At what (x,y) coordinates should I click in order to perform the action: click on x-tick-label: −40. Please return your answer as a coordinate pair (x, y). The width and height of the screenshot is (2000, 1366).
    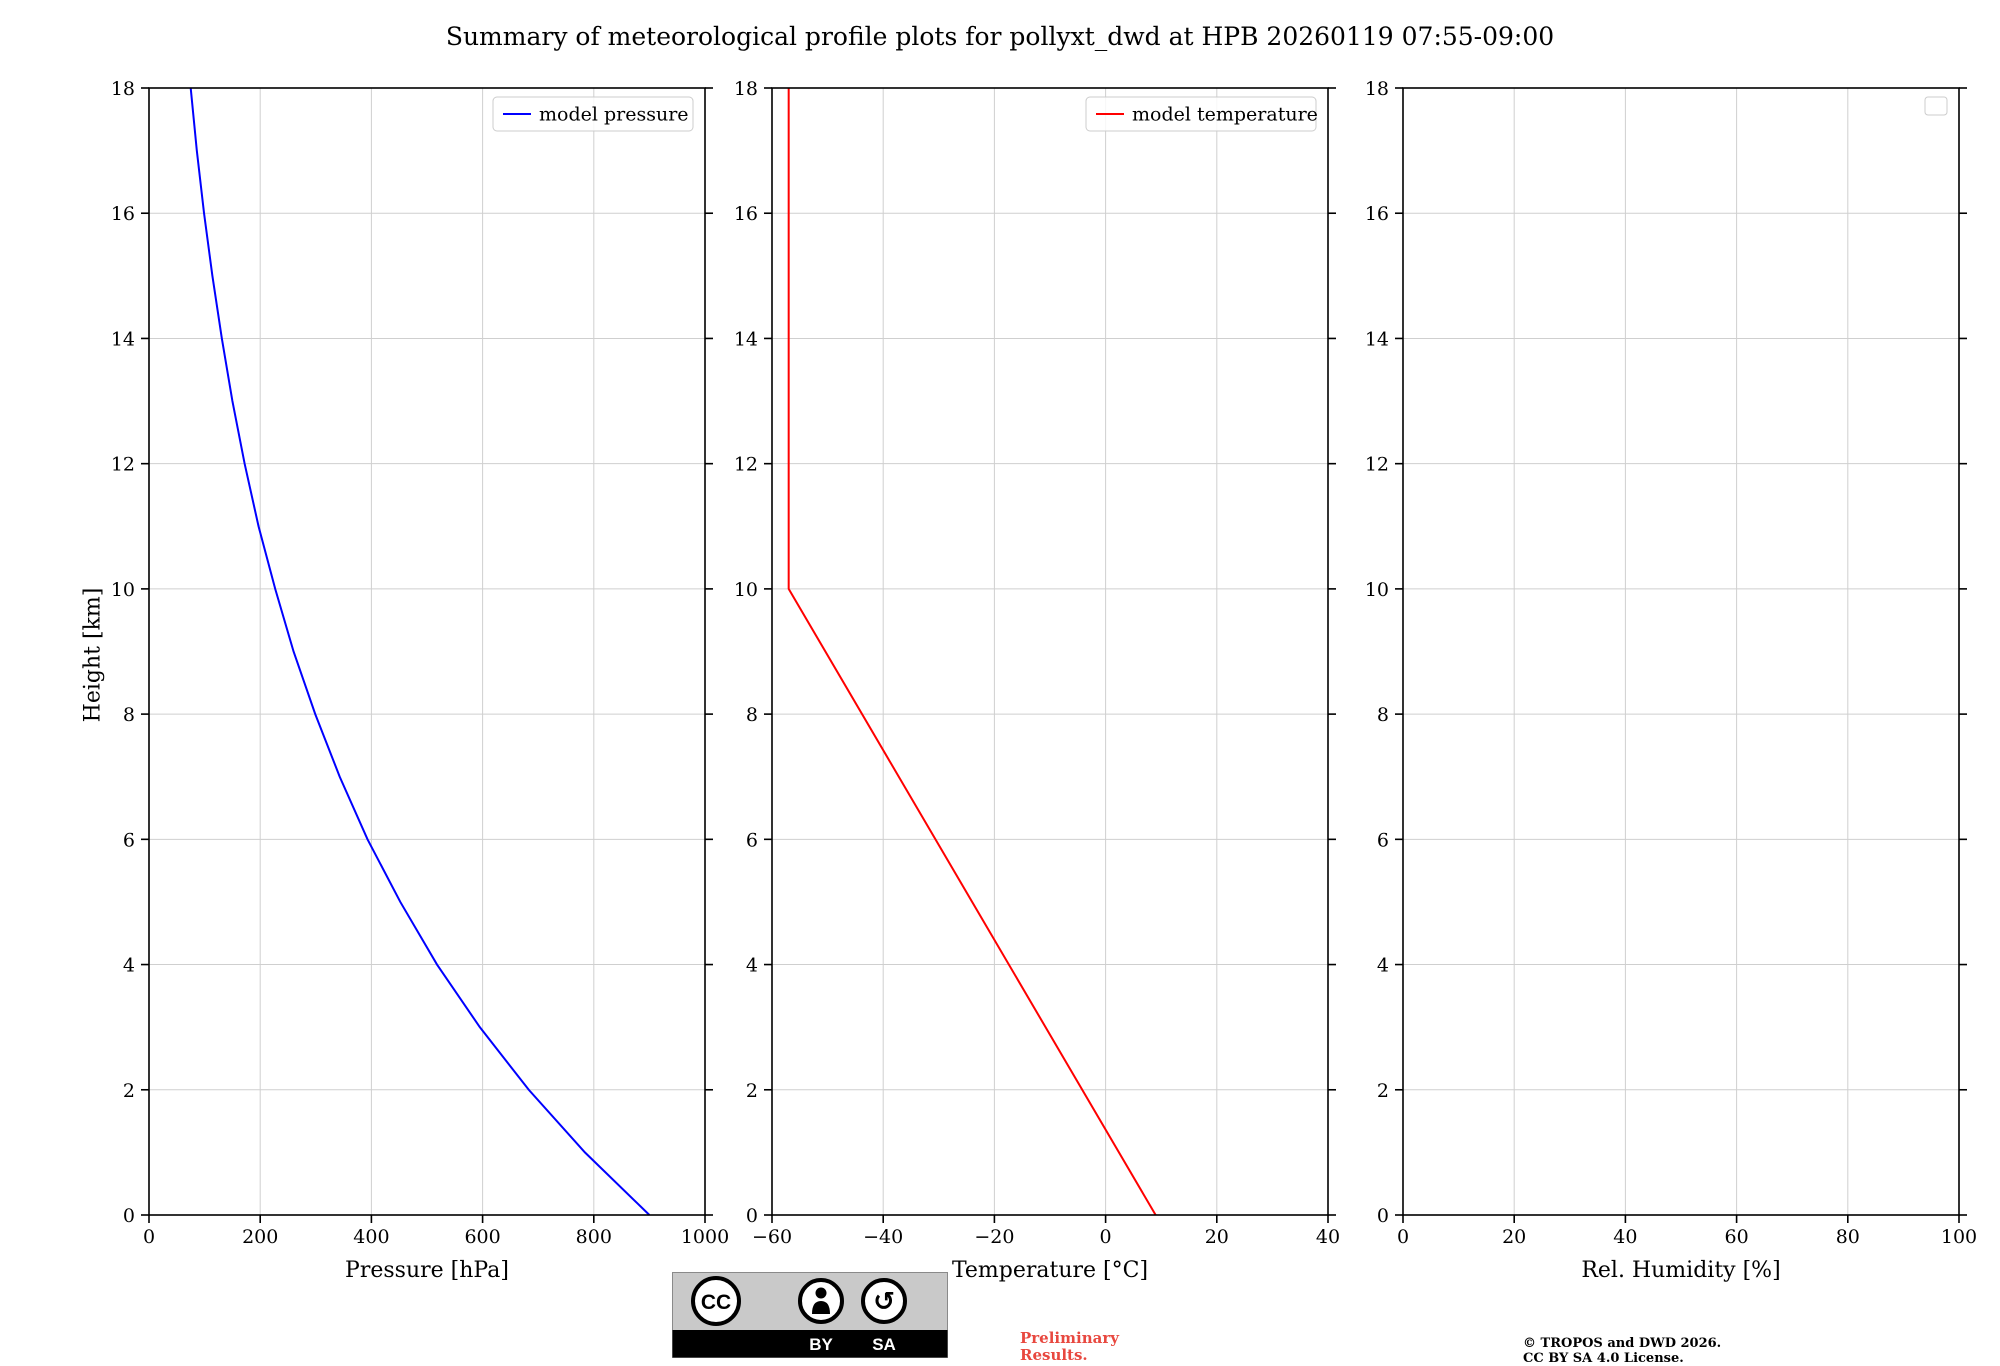
    Looking at the image, I should click on (883, 1237).